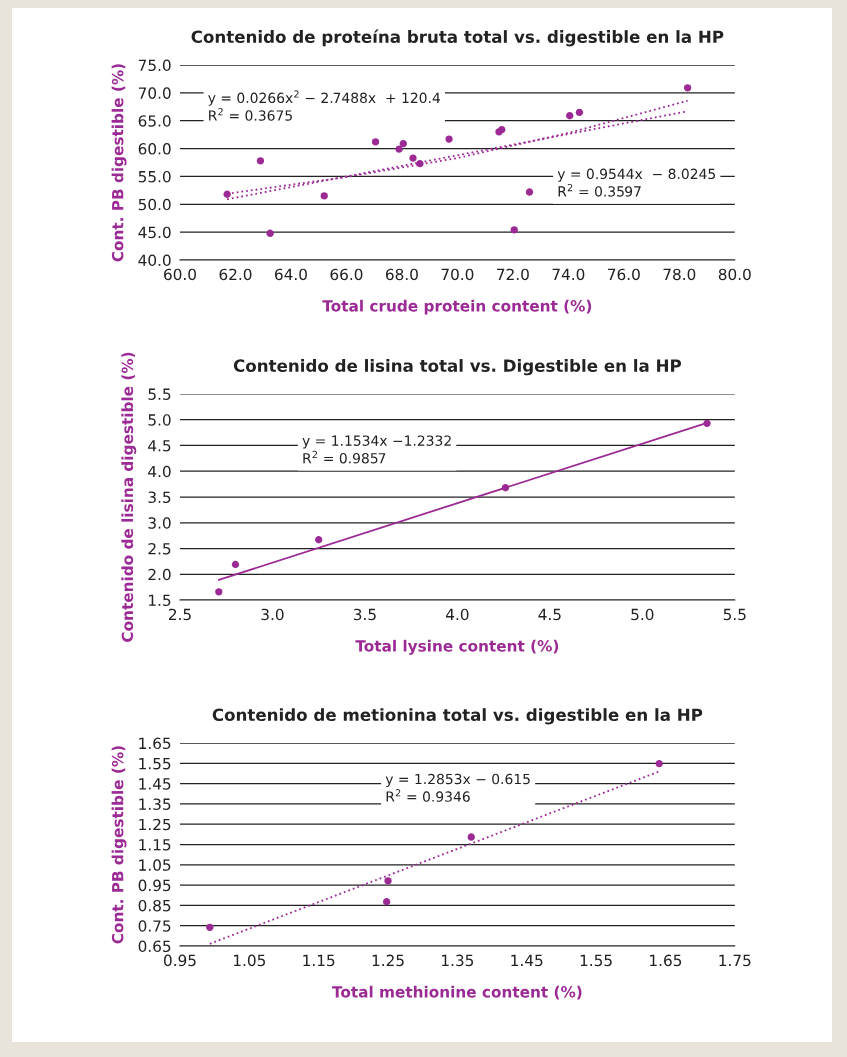 This screenshot has width=847, height=1057. I want to click on x-tick-label: 72.0, so click(513, 274).